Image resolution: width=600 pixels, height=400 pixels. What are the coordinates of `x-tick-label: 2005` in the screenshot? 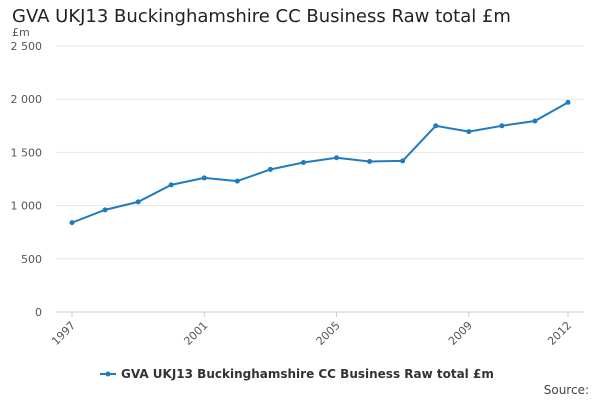 It's located at (328, 333).